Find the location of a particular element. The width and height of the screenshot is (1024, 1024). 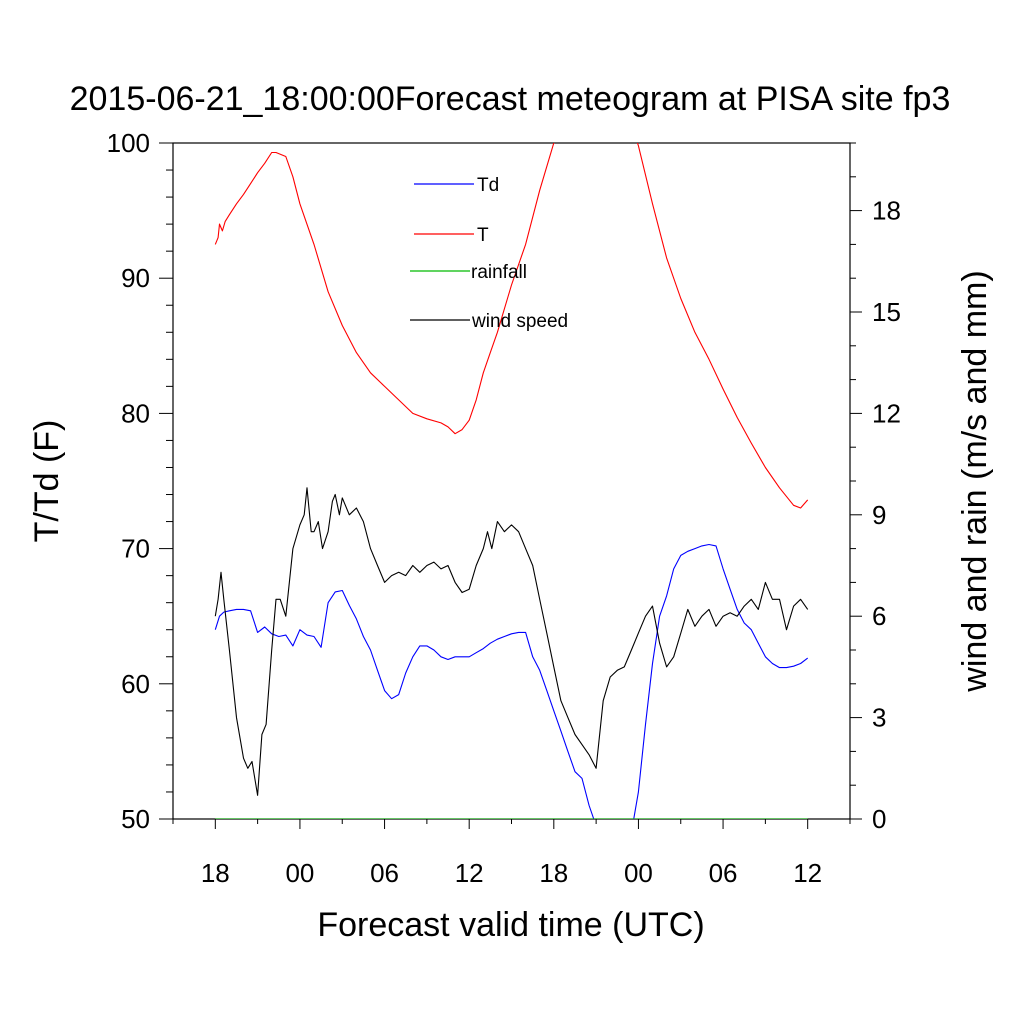

legend-label: rainfall is located at coordinates (499, 272).